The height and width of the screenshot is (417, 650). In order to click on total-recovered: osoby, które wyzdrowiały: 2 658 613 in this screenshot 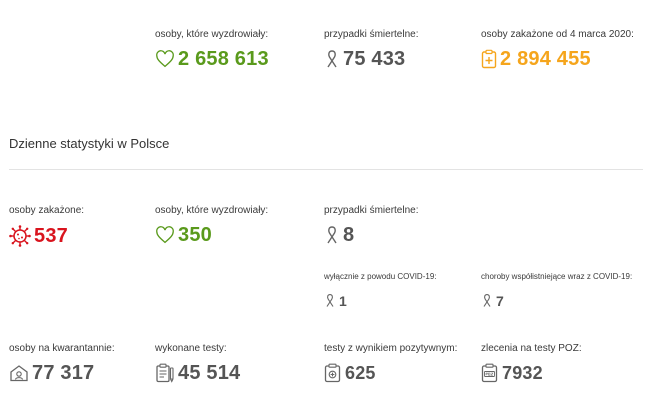, I will do `click(212, 49)`.